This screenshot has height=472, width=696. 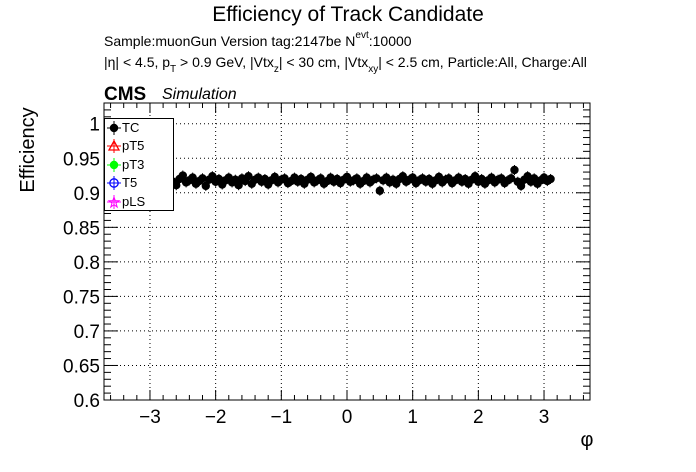 I want to click on legend-item-pt5: pT5, so click(x=140, y=146).